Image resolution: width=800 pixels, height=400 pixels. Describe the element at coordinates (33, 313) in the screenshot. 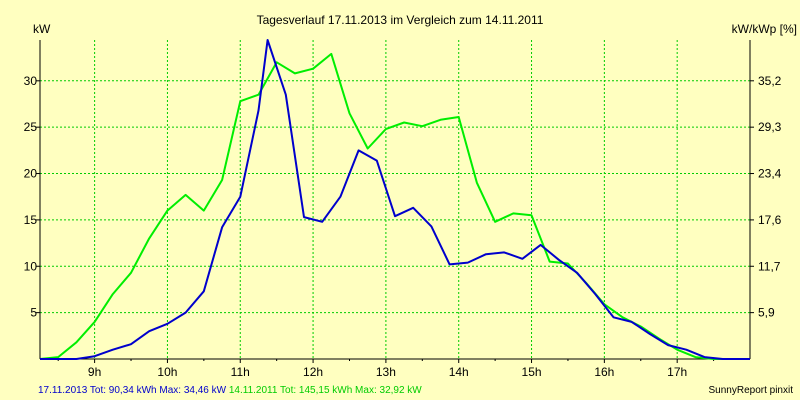

I see `y-left-tick-label: 5` at that location.